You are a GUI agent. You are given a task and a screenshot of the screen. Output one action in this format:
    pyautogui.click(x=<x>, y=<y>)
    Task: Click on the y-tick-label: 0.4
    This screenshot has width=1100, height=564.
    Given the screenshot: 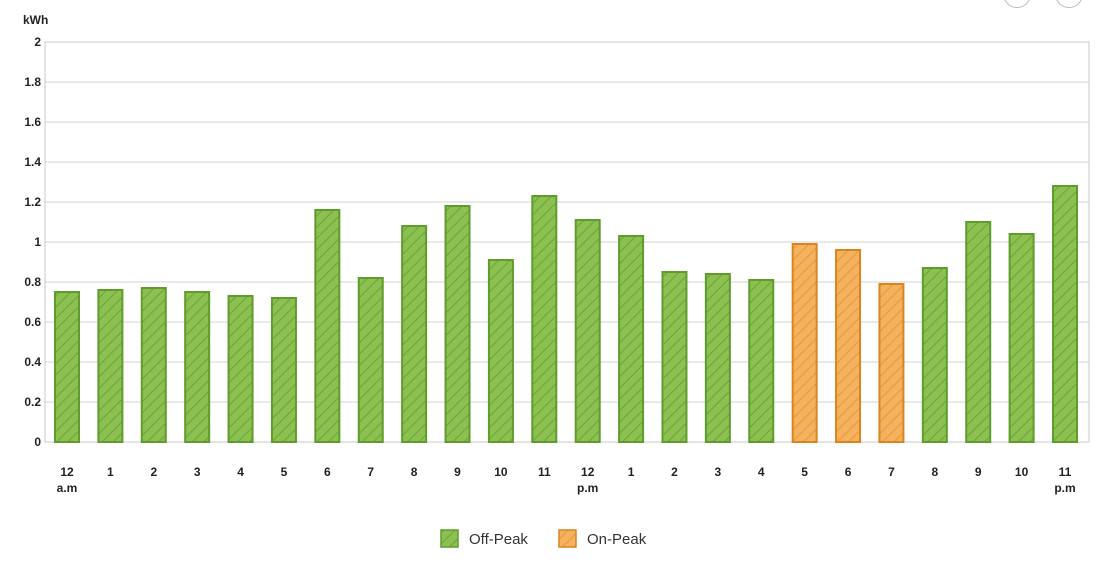 What is the action you would take?
    pyautogui.click(x=32, y=362)
    